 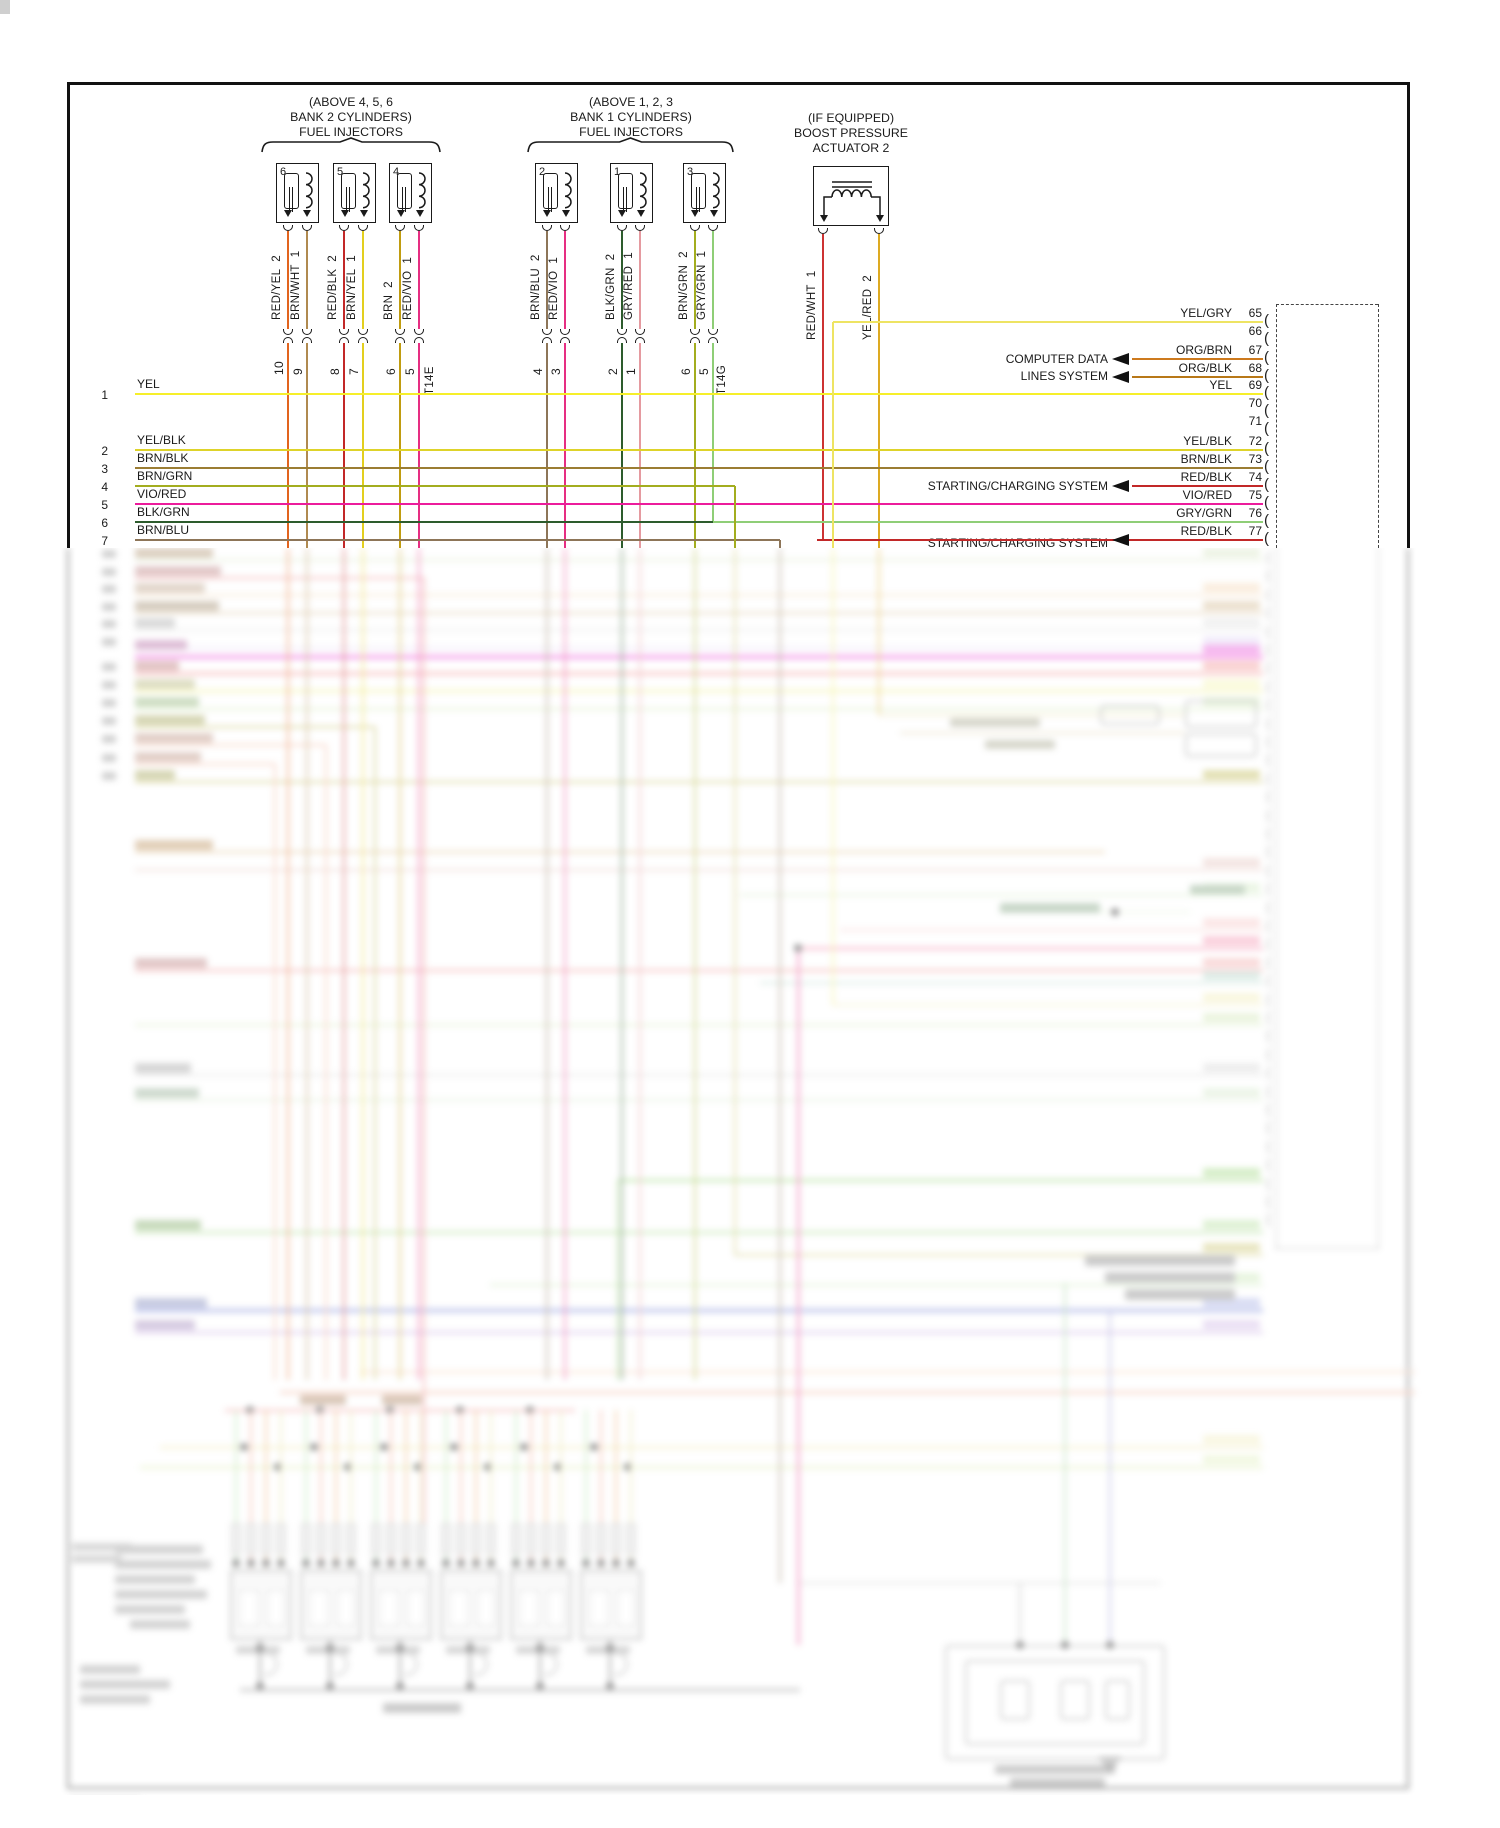 I want to click on plug-line, so click(x=293, y=199).